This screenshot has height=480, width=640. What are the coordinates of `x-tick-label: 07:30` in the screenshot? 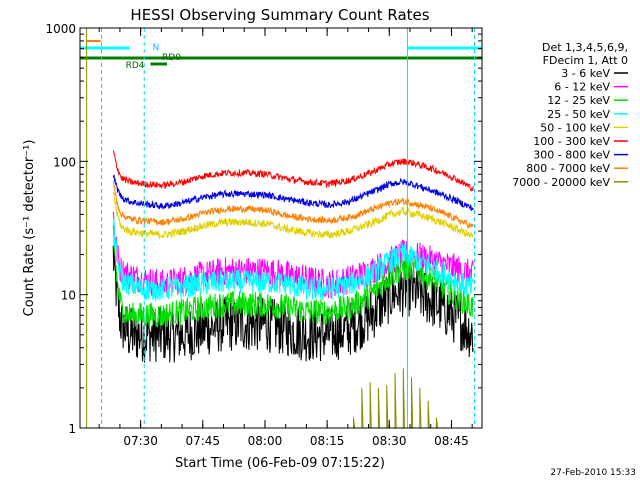 It's located at (140, 441).